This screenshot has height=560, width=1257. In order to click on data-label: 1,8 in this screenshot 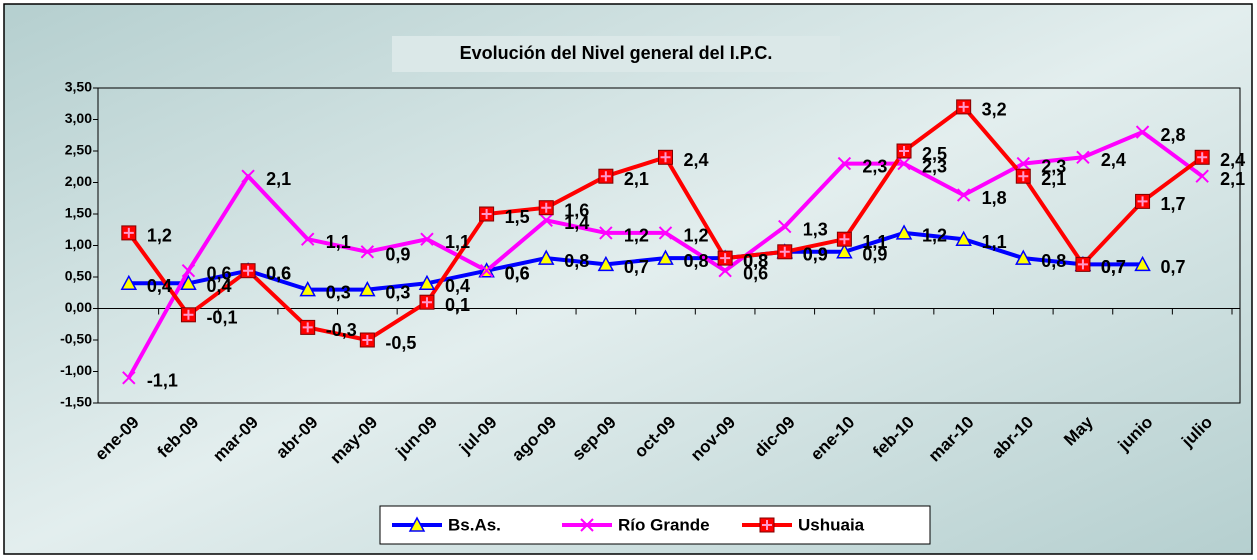, I will do `click(994, 198)`.